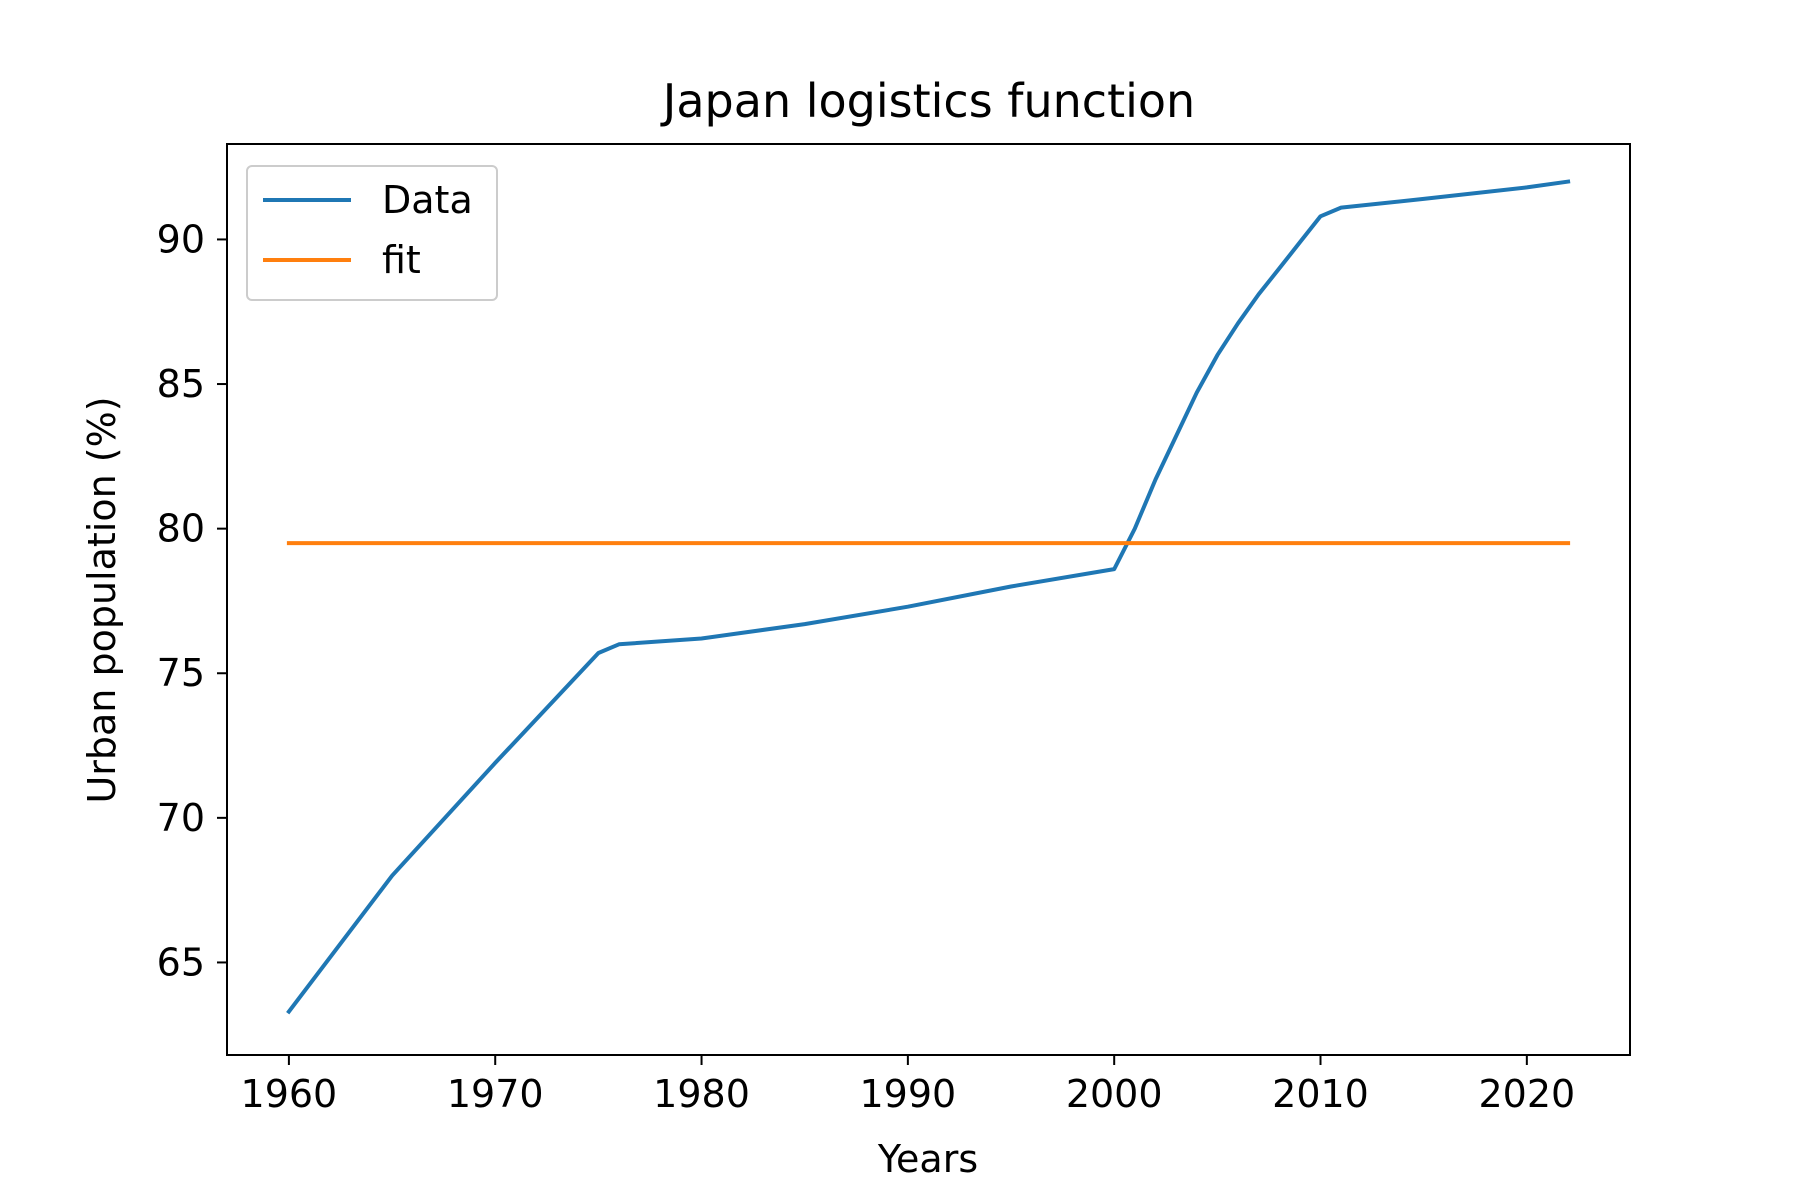 The height and width of the screenshot is (1200, 1800). Describe the element at coordinates (701, 1094) in the screenshot. I see `x-tick-label: 1980` at that location.